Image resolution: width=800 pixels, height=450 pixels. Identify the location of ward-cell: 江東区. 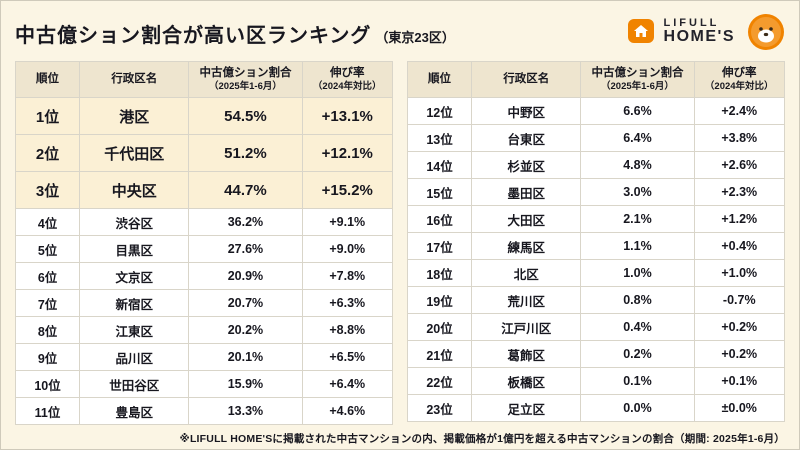
(134, 330).